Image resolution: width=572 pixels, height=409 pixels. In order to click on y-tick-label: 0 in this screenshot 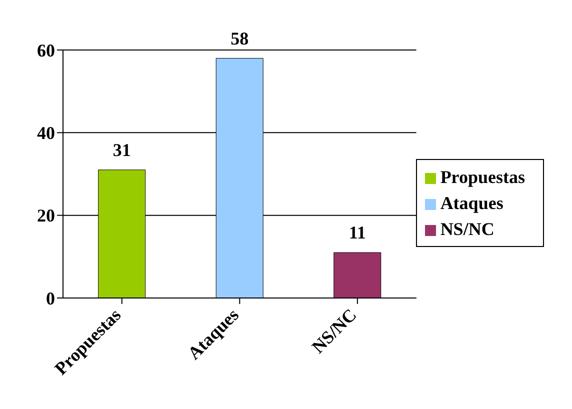, I will do `click(50, 298)`.